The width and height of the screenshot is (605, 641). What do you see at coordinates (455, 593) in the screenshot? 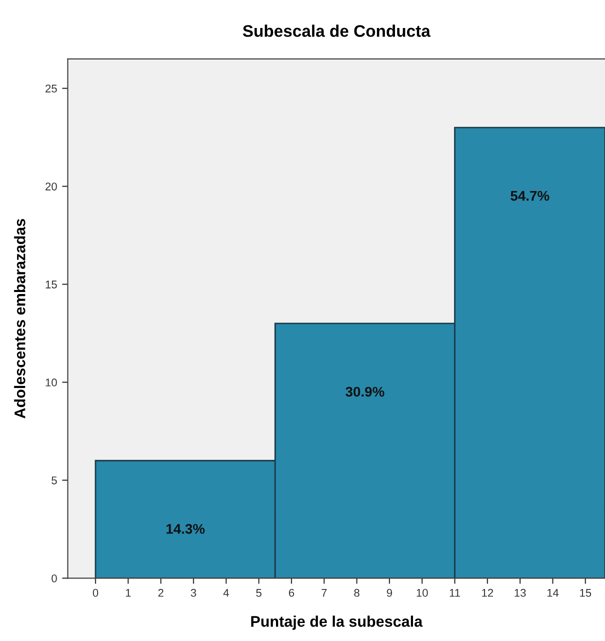
I see `x-tick-label: 11` at bounding box center [455, 593].